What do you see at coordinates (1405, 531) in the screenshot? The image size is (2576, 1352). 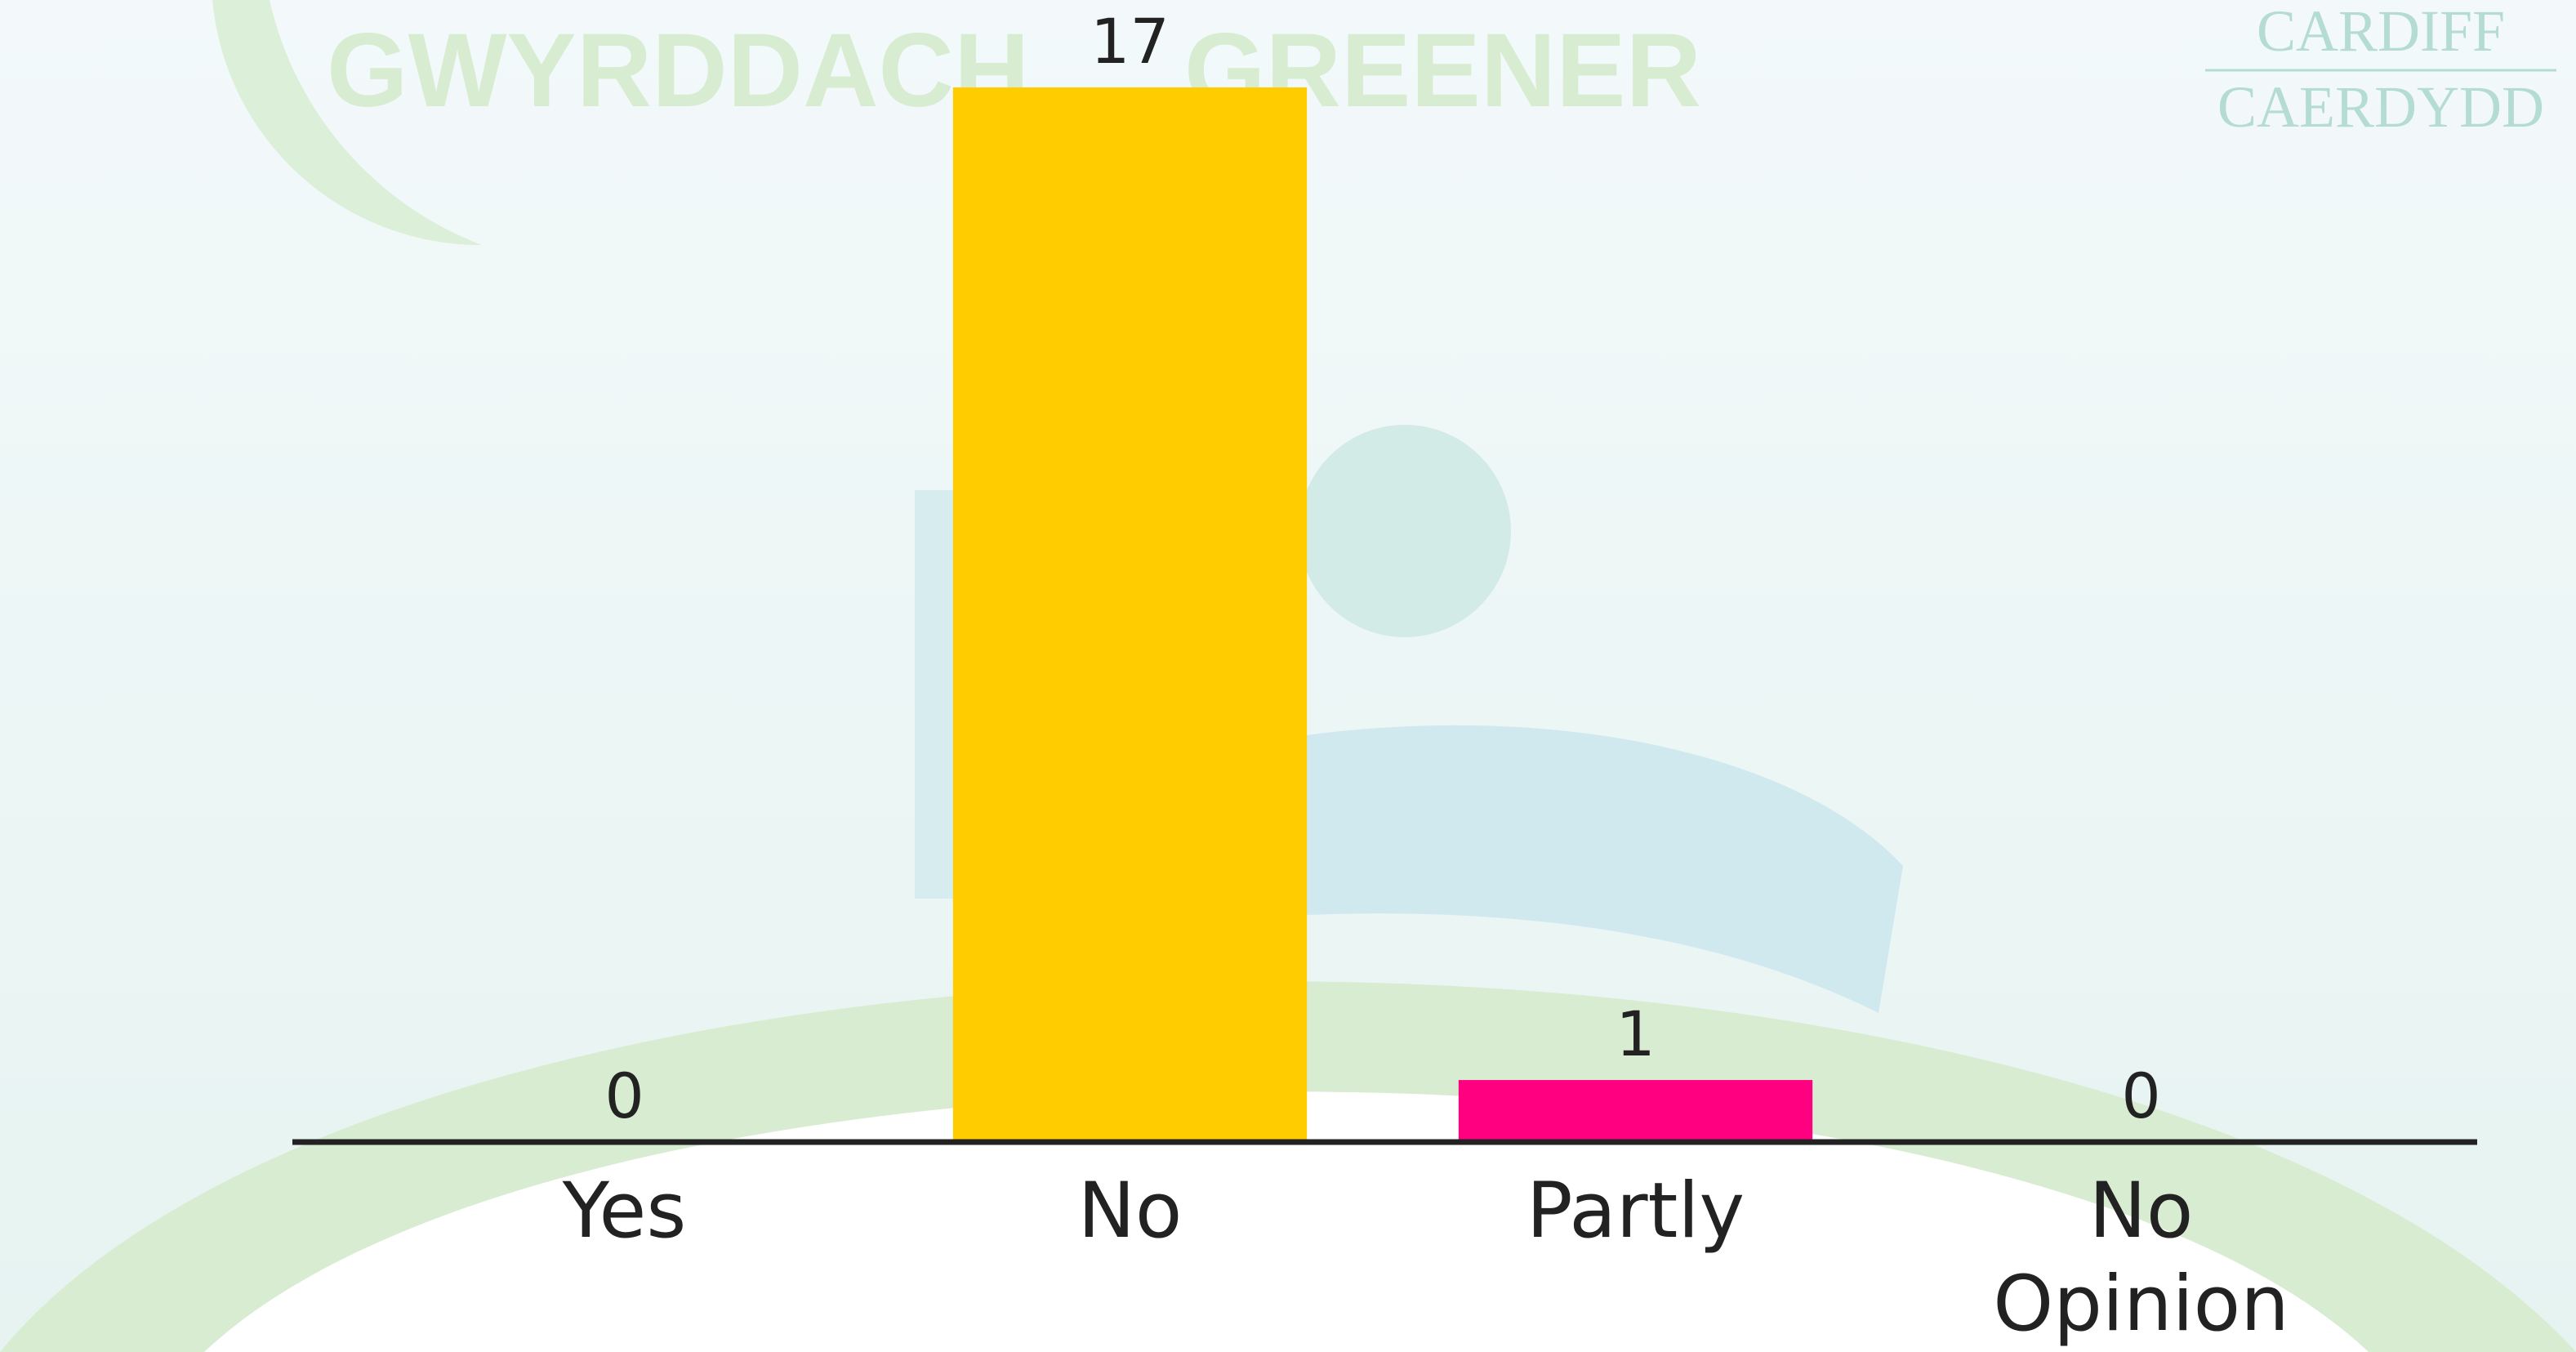 I see `tree-decoration` at bounding box center [1405, 531].